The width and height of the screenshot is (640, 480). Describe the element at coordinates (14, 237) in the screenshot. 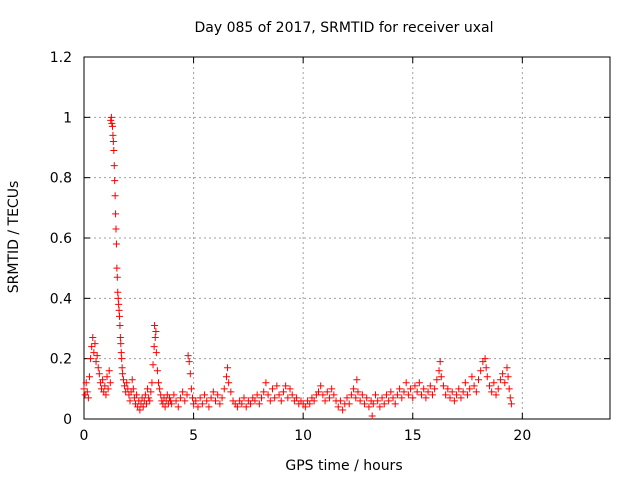

I see `y-axis-label: SRMTID / TECUs` at that location.